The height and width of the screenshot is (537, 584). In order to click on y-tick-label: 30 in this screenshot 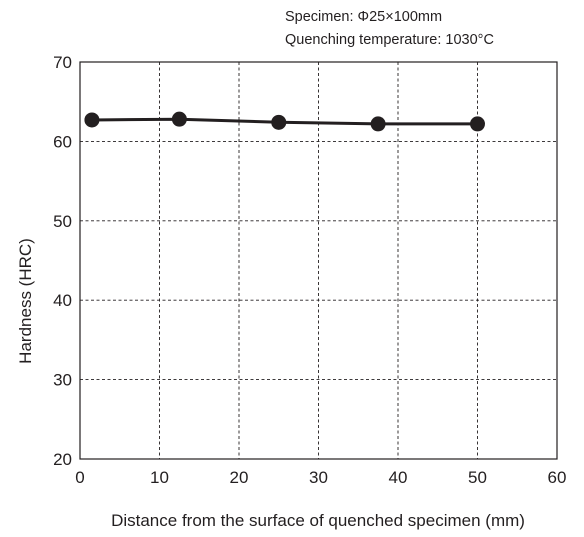, I will do `click(62, 380)`.